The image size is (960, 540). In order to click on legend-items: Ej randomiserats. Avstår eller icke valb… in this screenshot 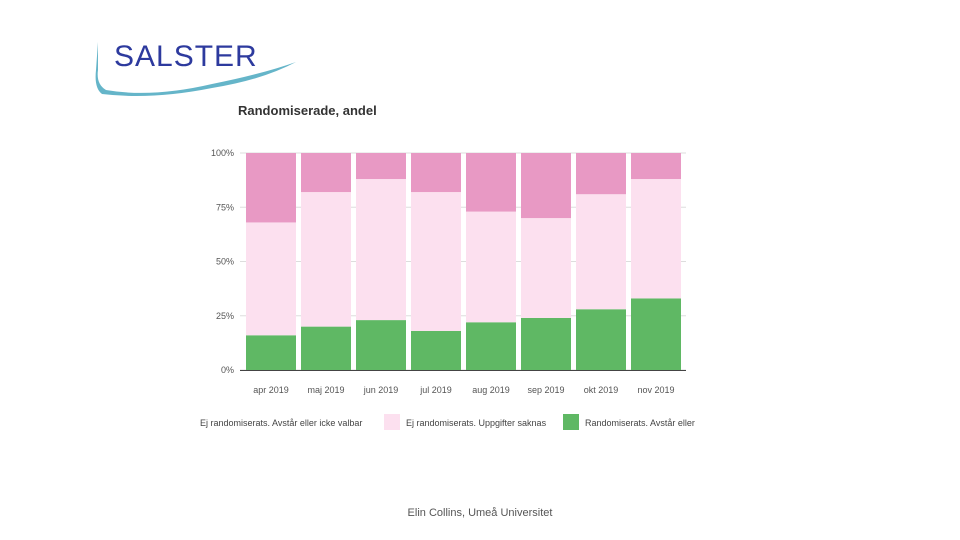, I will do `click(447, 422)`.